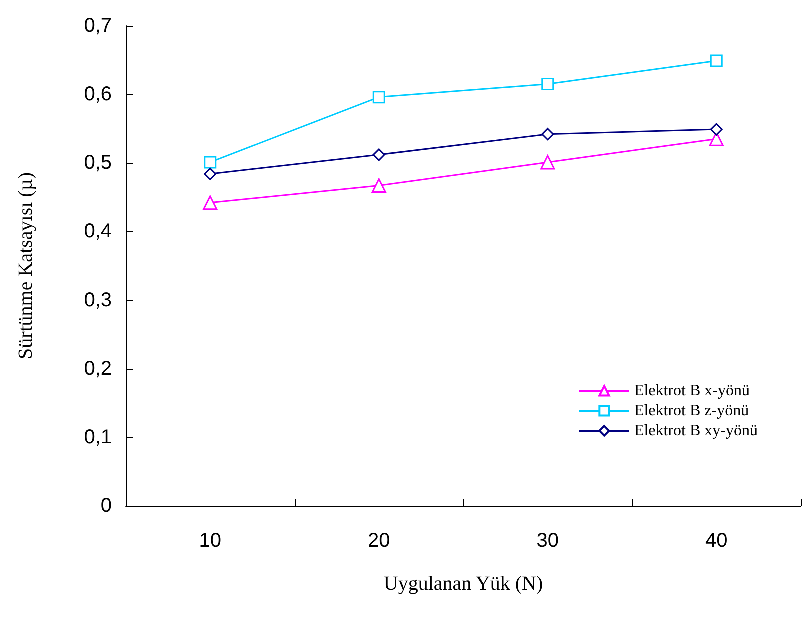 The image size is (811, 633). What do you see at coordinates (98, 95) in the screenshot?
I see `y-tick-label: 0,6` at bounding box center [98, 95].